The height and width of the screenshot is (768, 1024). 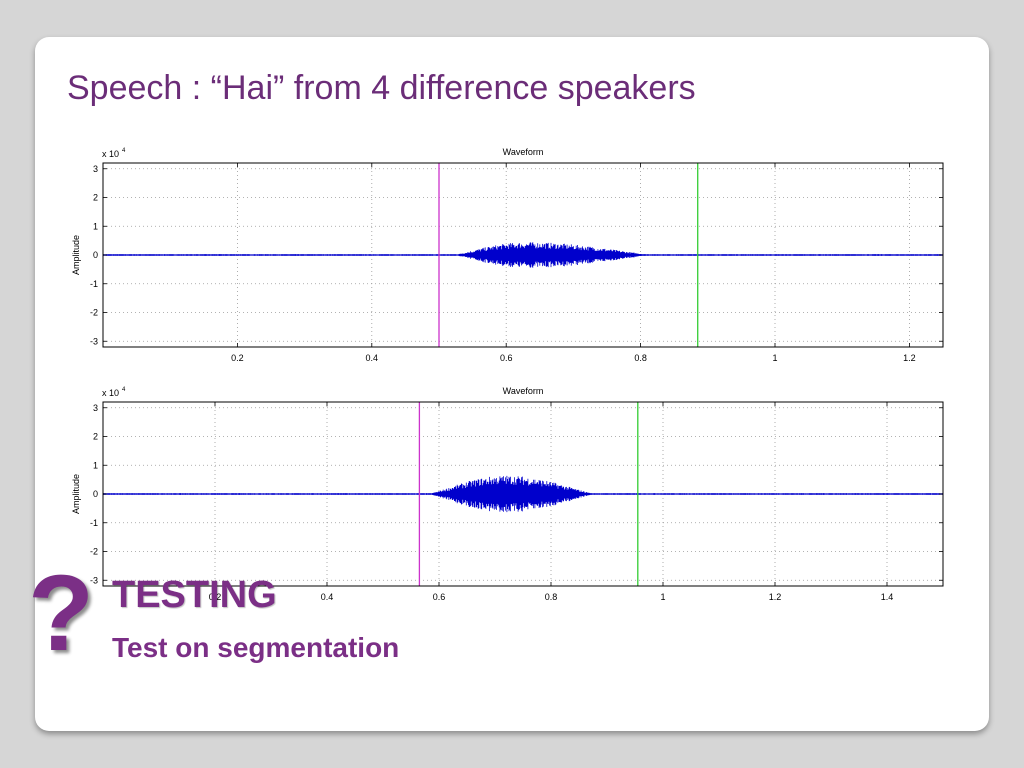 I want to click on question-mark-icon: ?, so click(x=61, y=612).